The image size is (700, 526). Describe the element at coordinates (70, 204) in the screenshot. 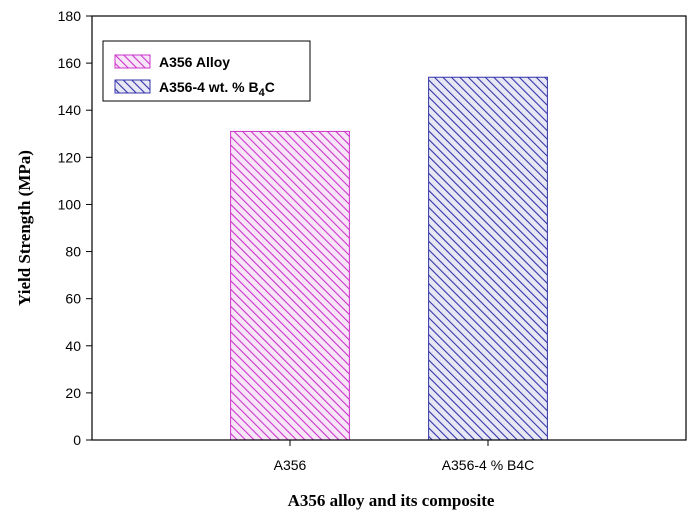

I see `y-tick-label: 100` at that location.